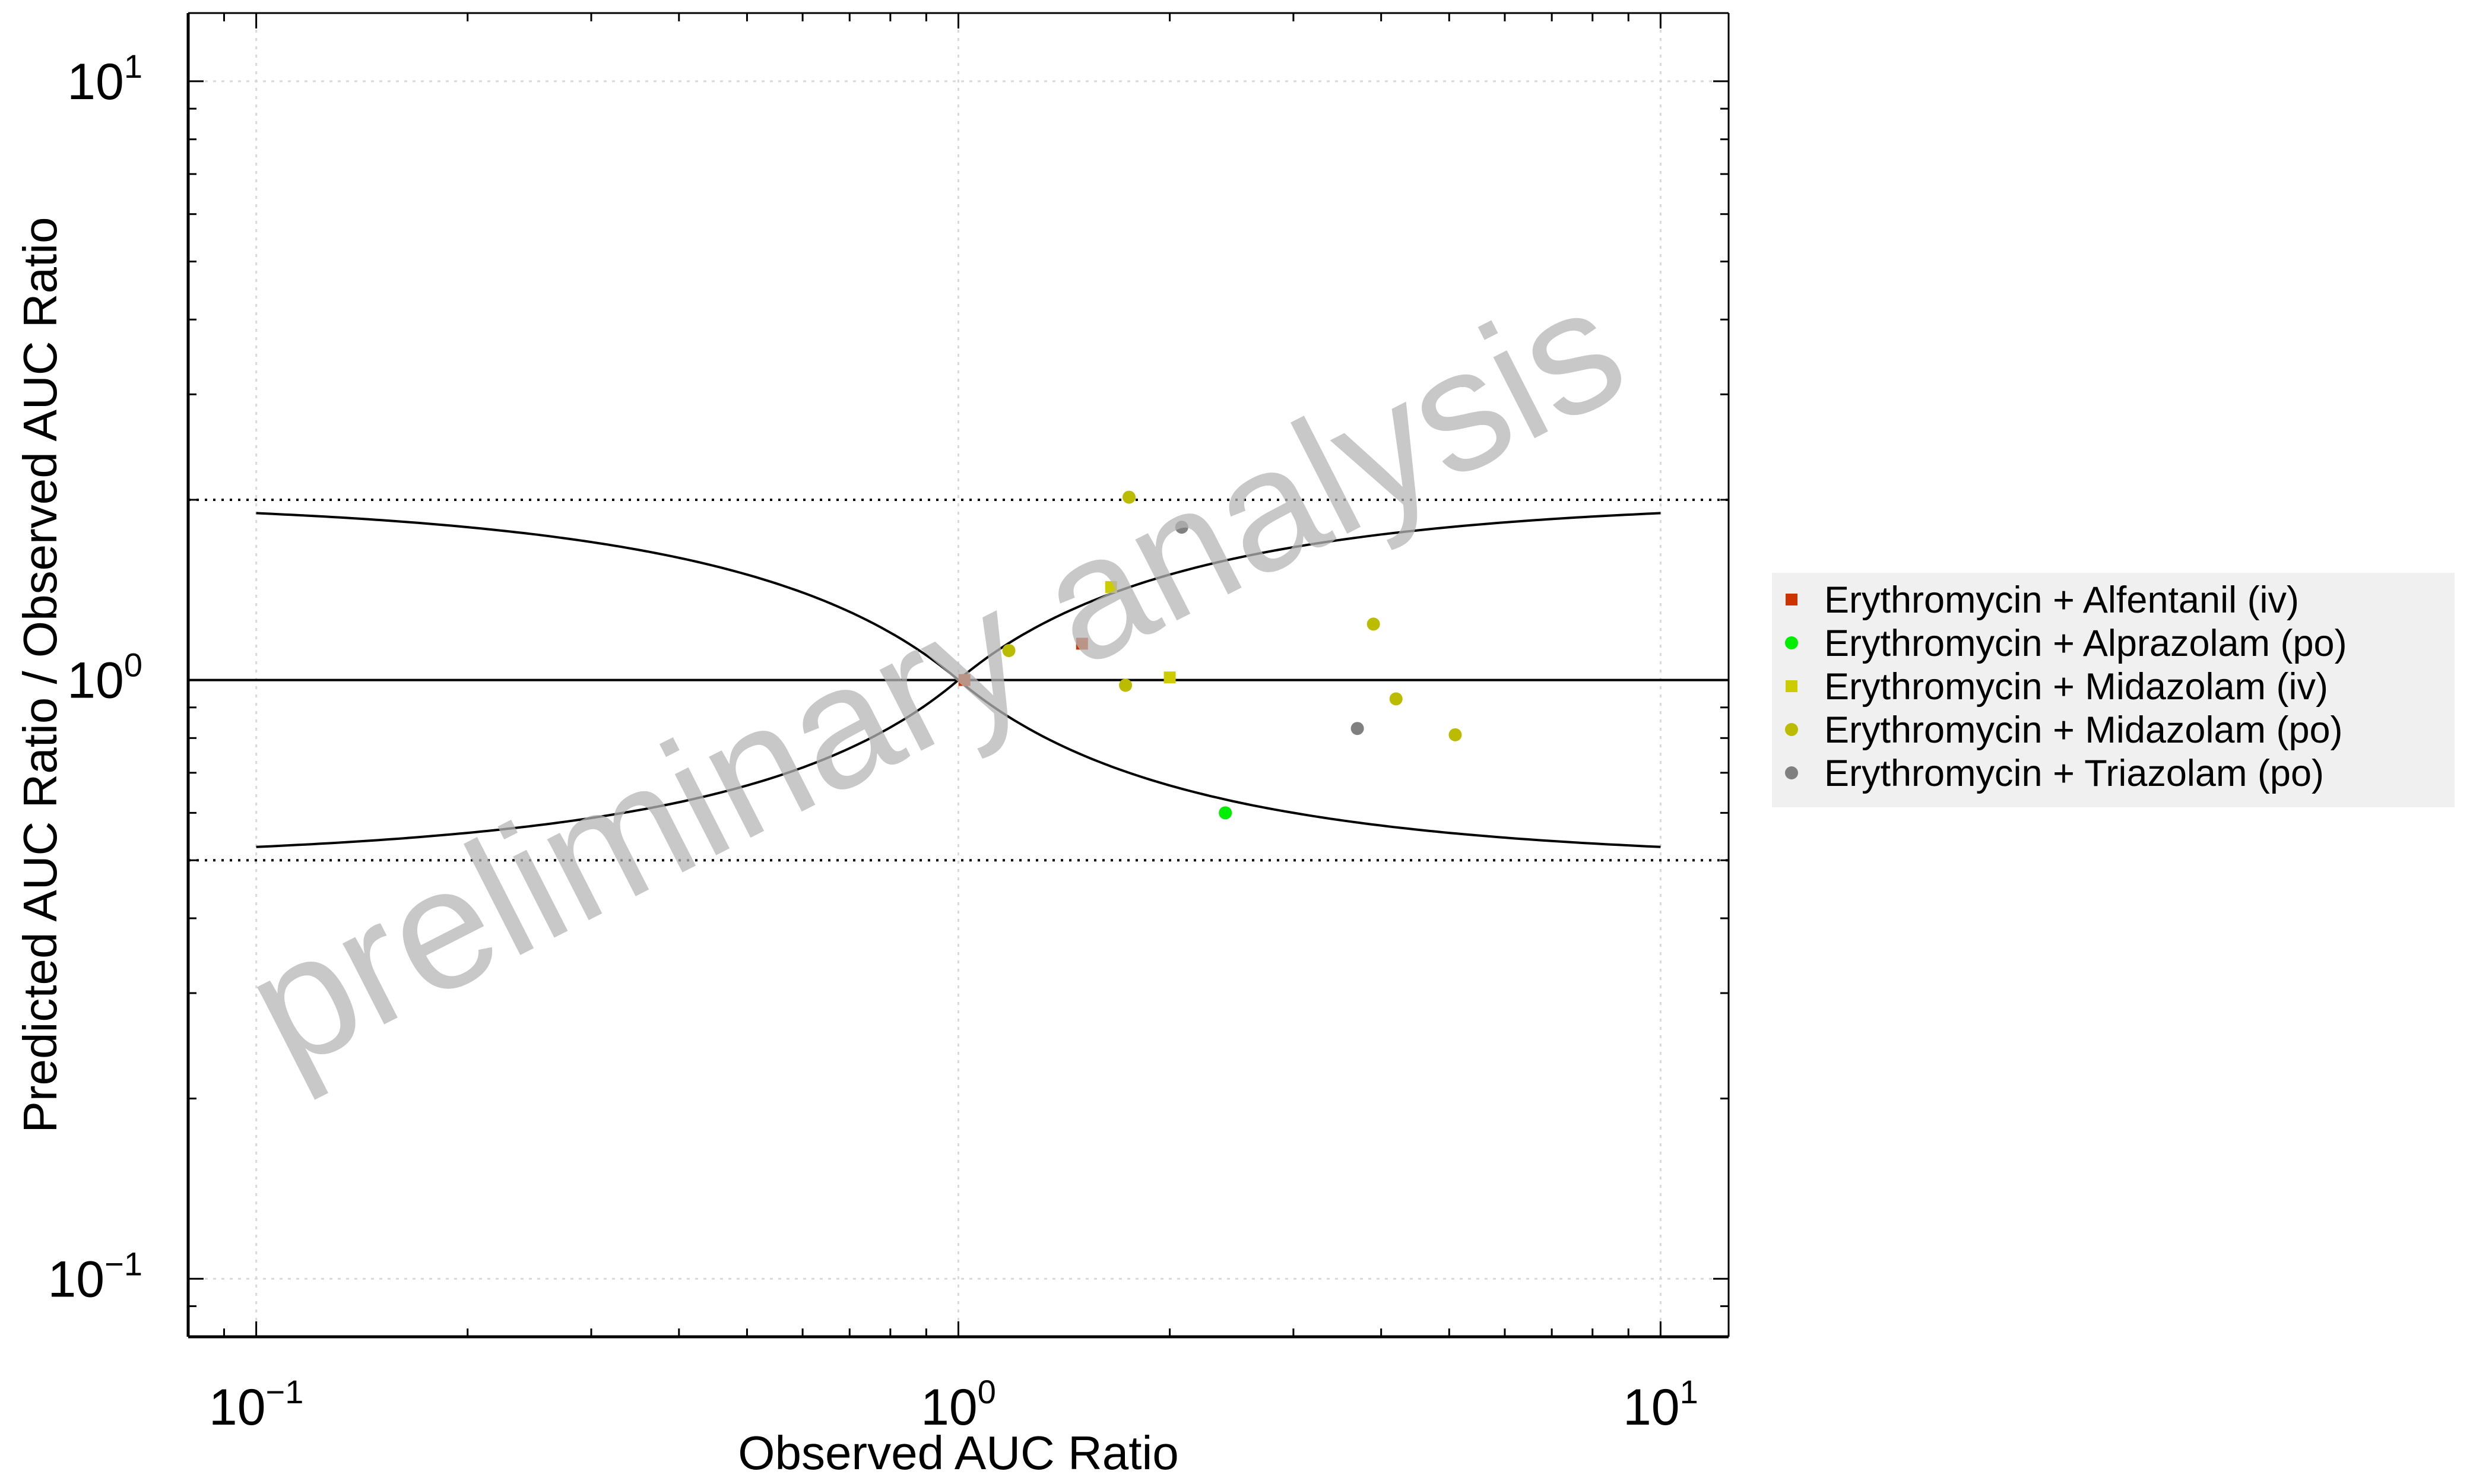 The image size is (2473, 1484). I want to click on y-axis-title: Predicted AUC Ratio / Observed AUC Ratio, so click(40, 675).